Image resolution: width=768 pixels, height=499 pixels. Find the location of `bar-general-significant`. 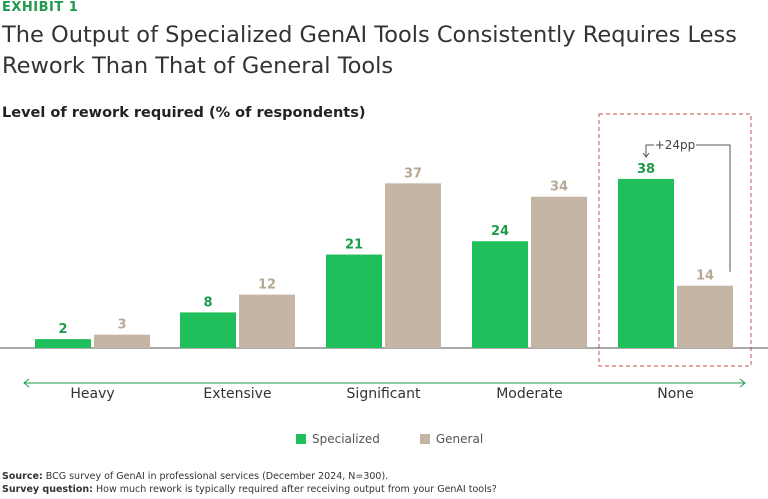

bar-general-significant is located at coordinates (413, 265).